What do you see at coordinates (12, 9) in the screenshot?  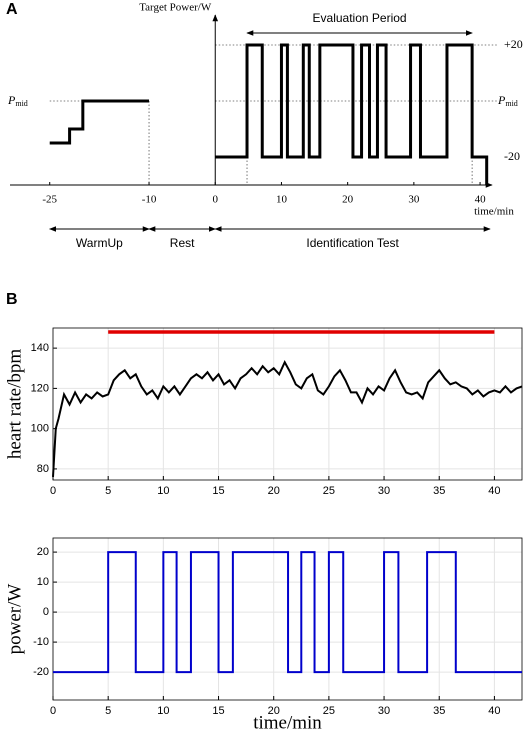 I see `panel-label: A` at bounding box center [12, 9].